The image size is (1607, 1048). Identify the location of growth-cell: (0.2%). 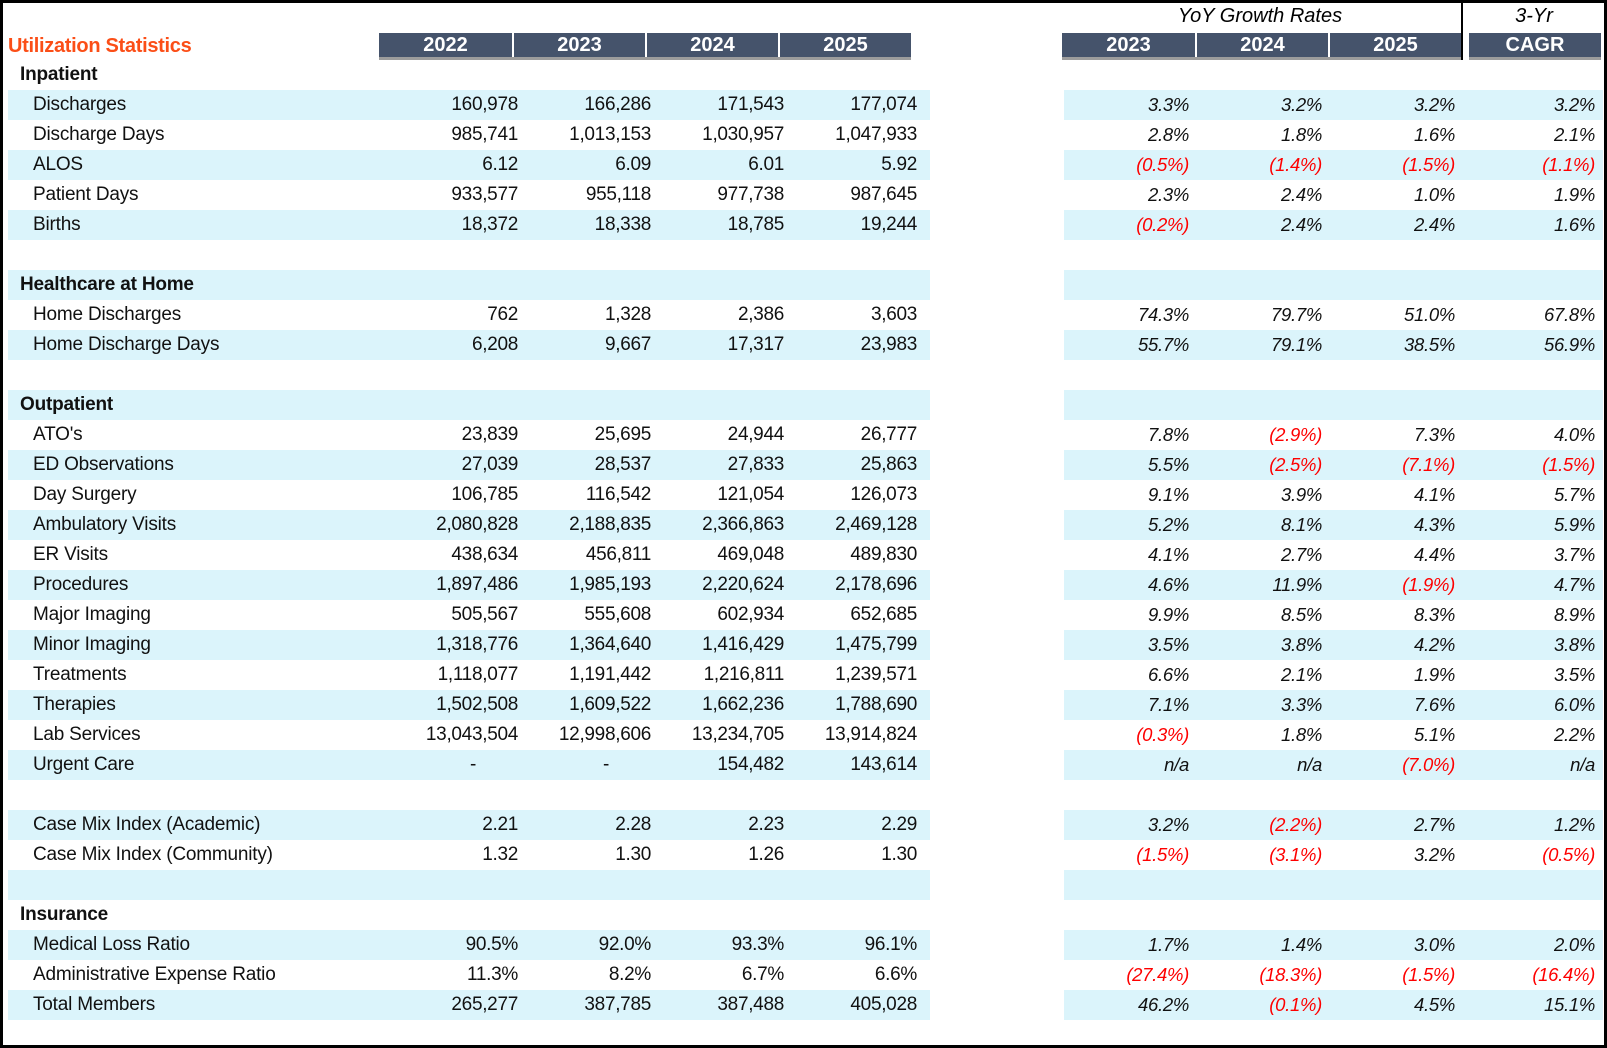
(1162, 224).